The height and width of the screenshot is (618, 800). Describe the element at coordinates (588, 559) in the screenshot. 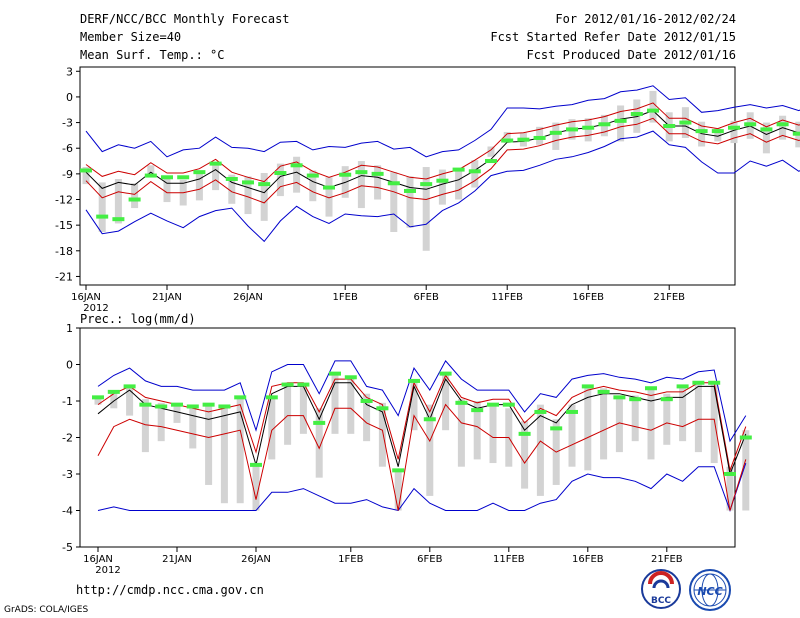

I see `x-tick-label: 16FEB` at that location.